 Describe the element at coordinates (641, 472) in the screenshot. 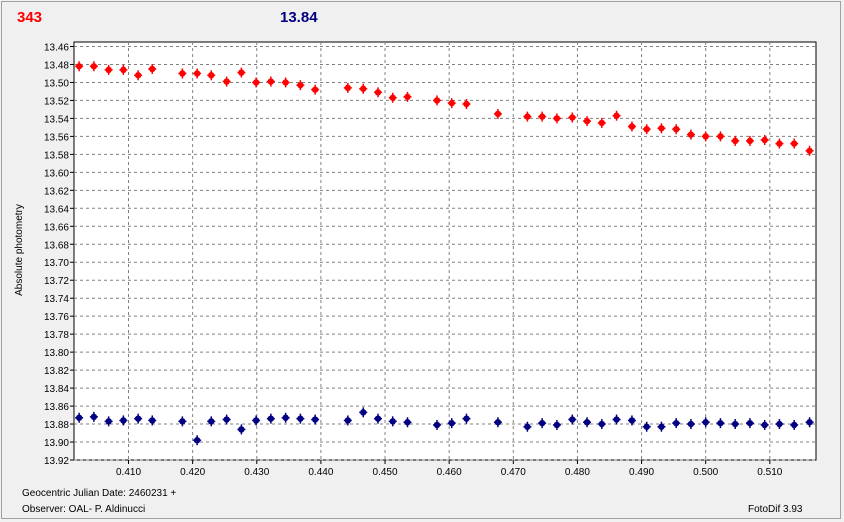

I see `x-tick-label: 0.490` at that location.